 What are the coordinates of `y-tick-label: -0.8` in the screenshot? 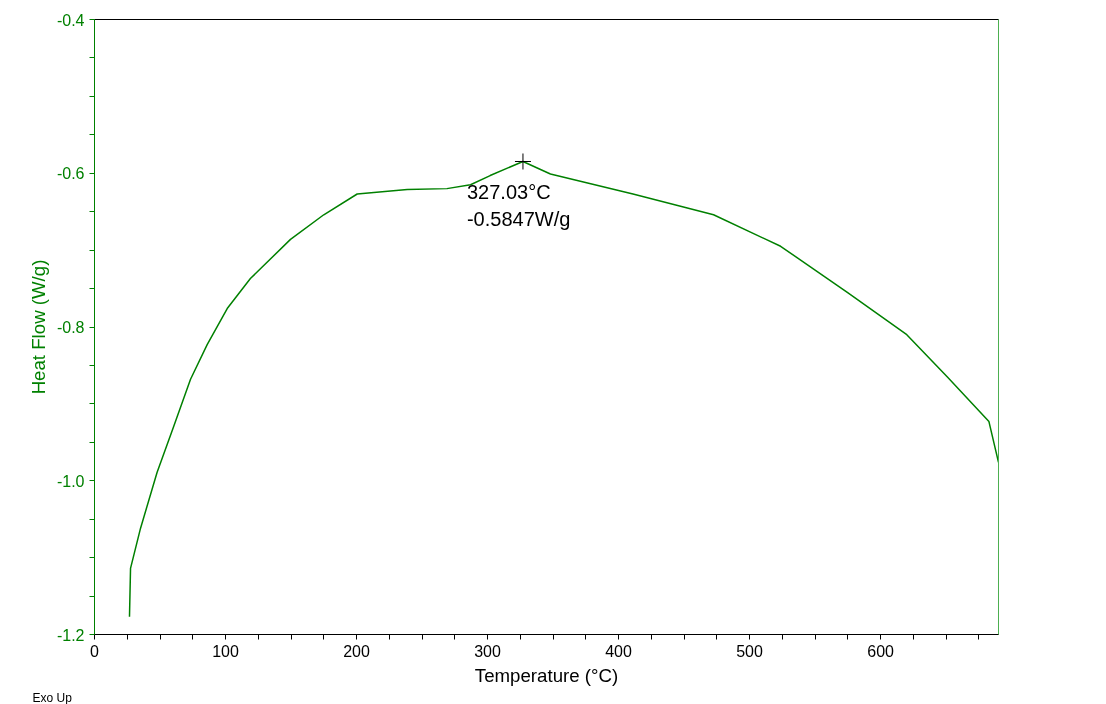 It's located at (70, 327).